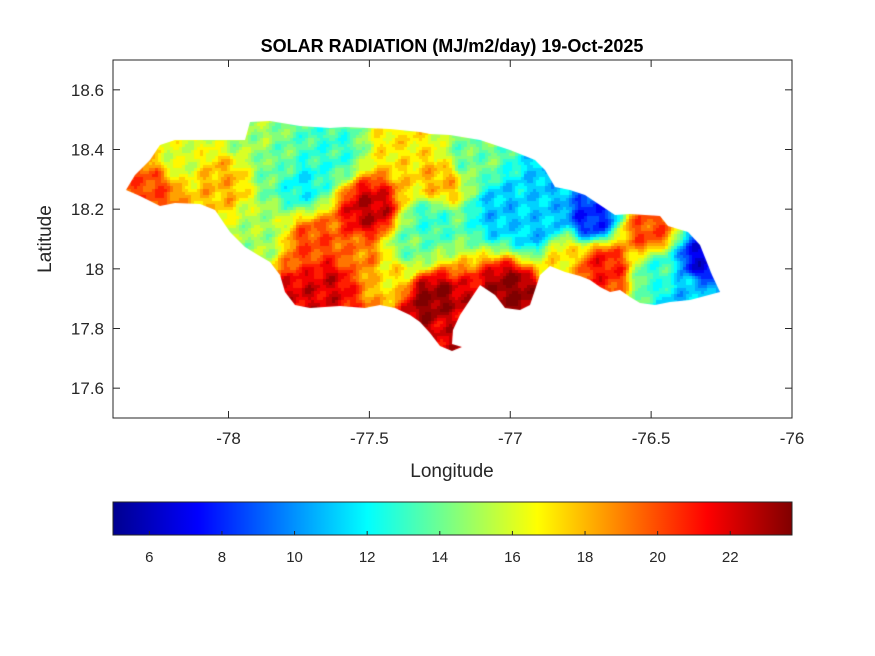  Describe the element at coordinates (369, 438) in the screenshot. I see `x-tick-label: -77.5` at that location.